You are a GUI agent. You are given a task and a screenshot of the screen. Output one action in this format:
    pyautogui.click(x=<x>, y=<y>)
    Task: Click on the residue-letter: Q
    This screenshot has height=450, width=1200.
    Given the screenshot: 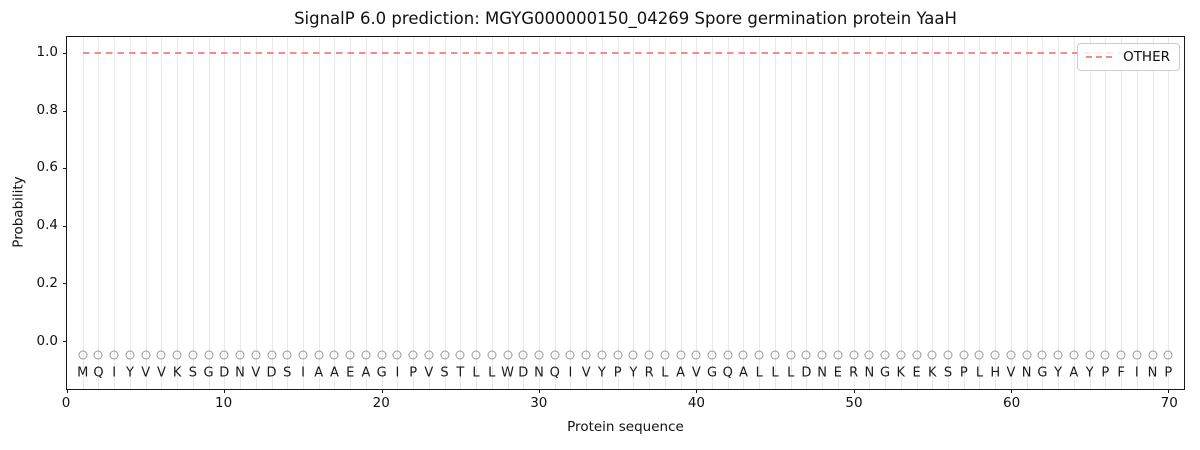 What is the action you would take?
    pyautogui.click(x=98, y=373)
    